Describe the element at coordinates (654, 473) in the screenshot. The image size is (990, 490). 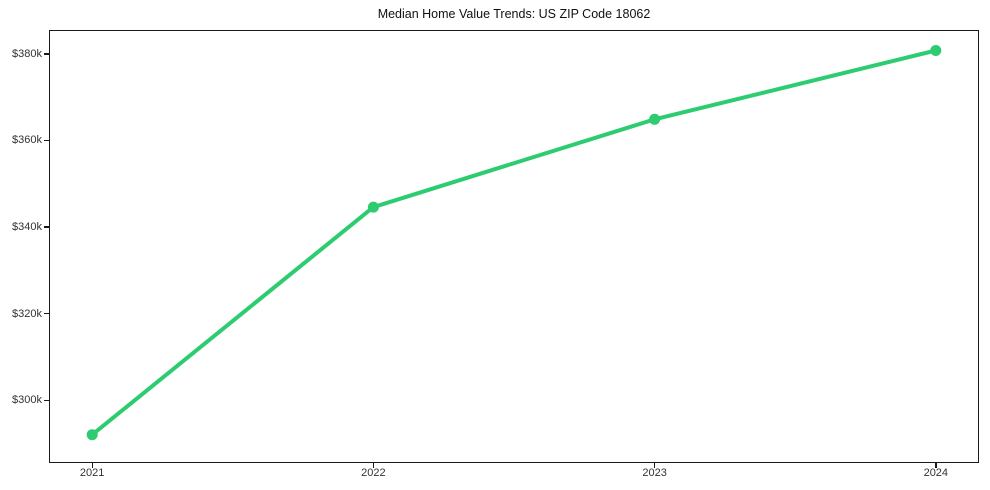
I see `x-tick-label: 2023` at that location.